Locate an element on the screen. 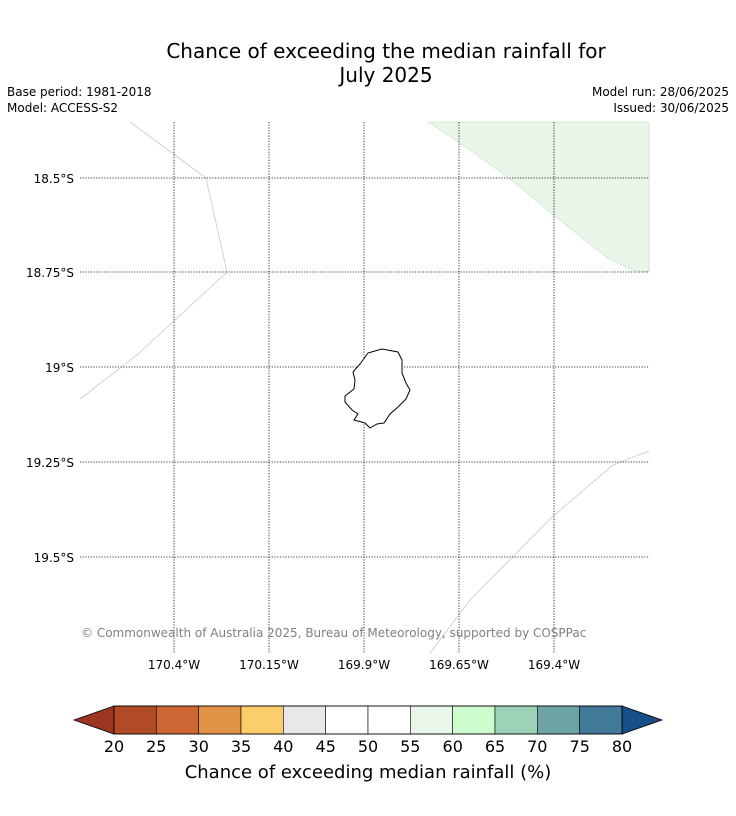 This screenshot has height=816, width=736. issued-date: Issued: 30/06/2025 is located at coordinates (671, 108).